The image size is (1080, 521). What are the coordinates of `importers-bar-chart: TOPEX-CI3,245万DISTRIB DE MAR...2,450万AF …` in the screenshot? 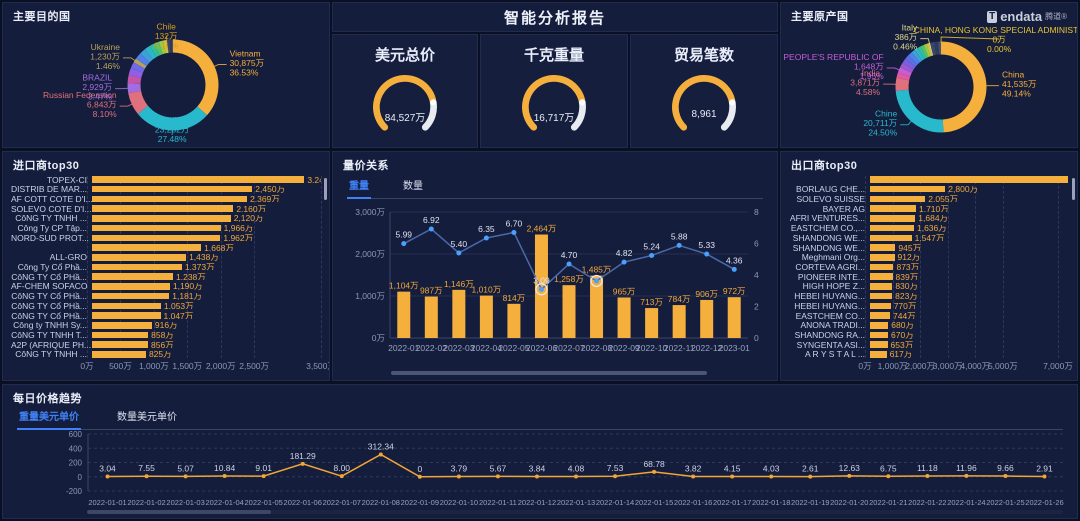 It's located at (166, 267).